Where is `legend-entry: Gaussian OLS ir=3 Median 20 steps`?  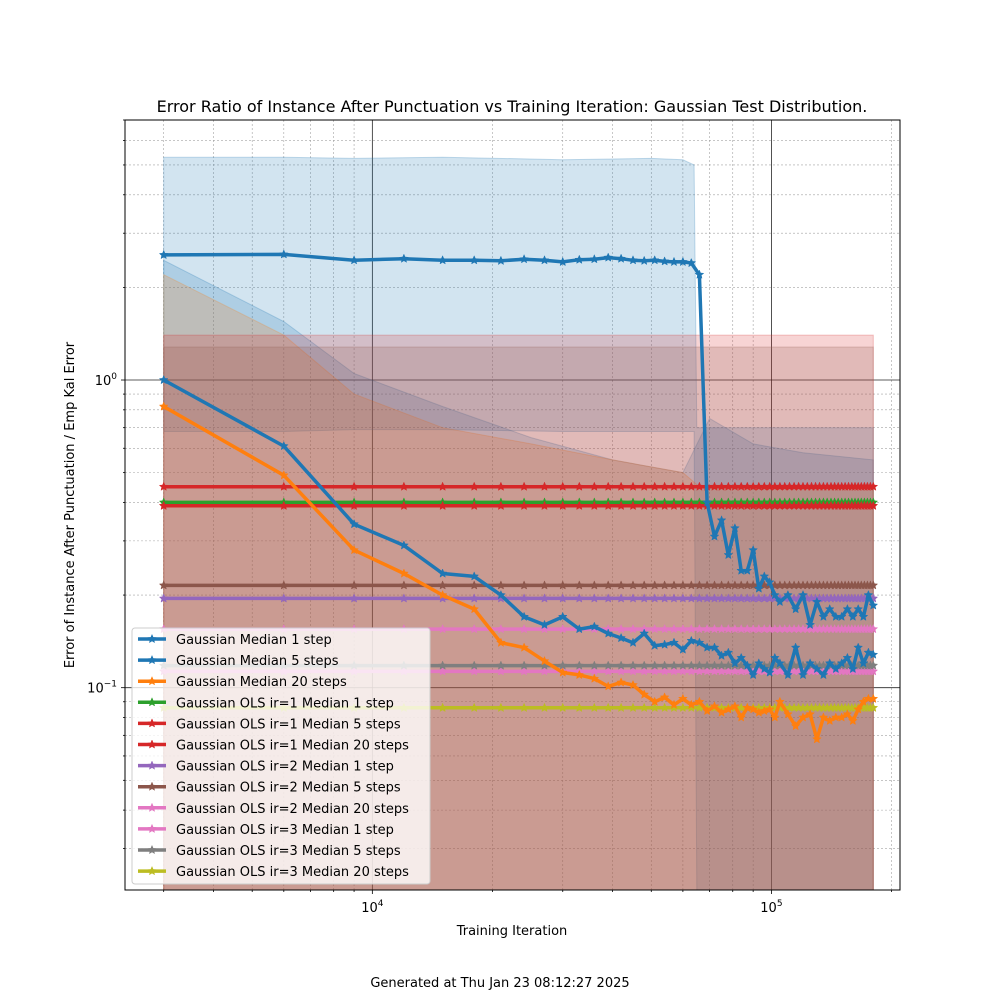 legend-entry: Gaussian OLS ir=3 Median 20 steps is located at coordinates (273, 872).